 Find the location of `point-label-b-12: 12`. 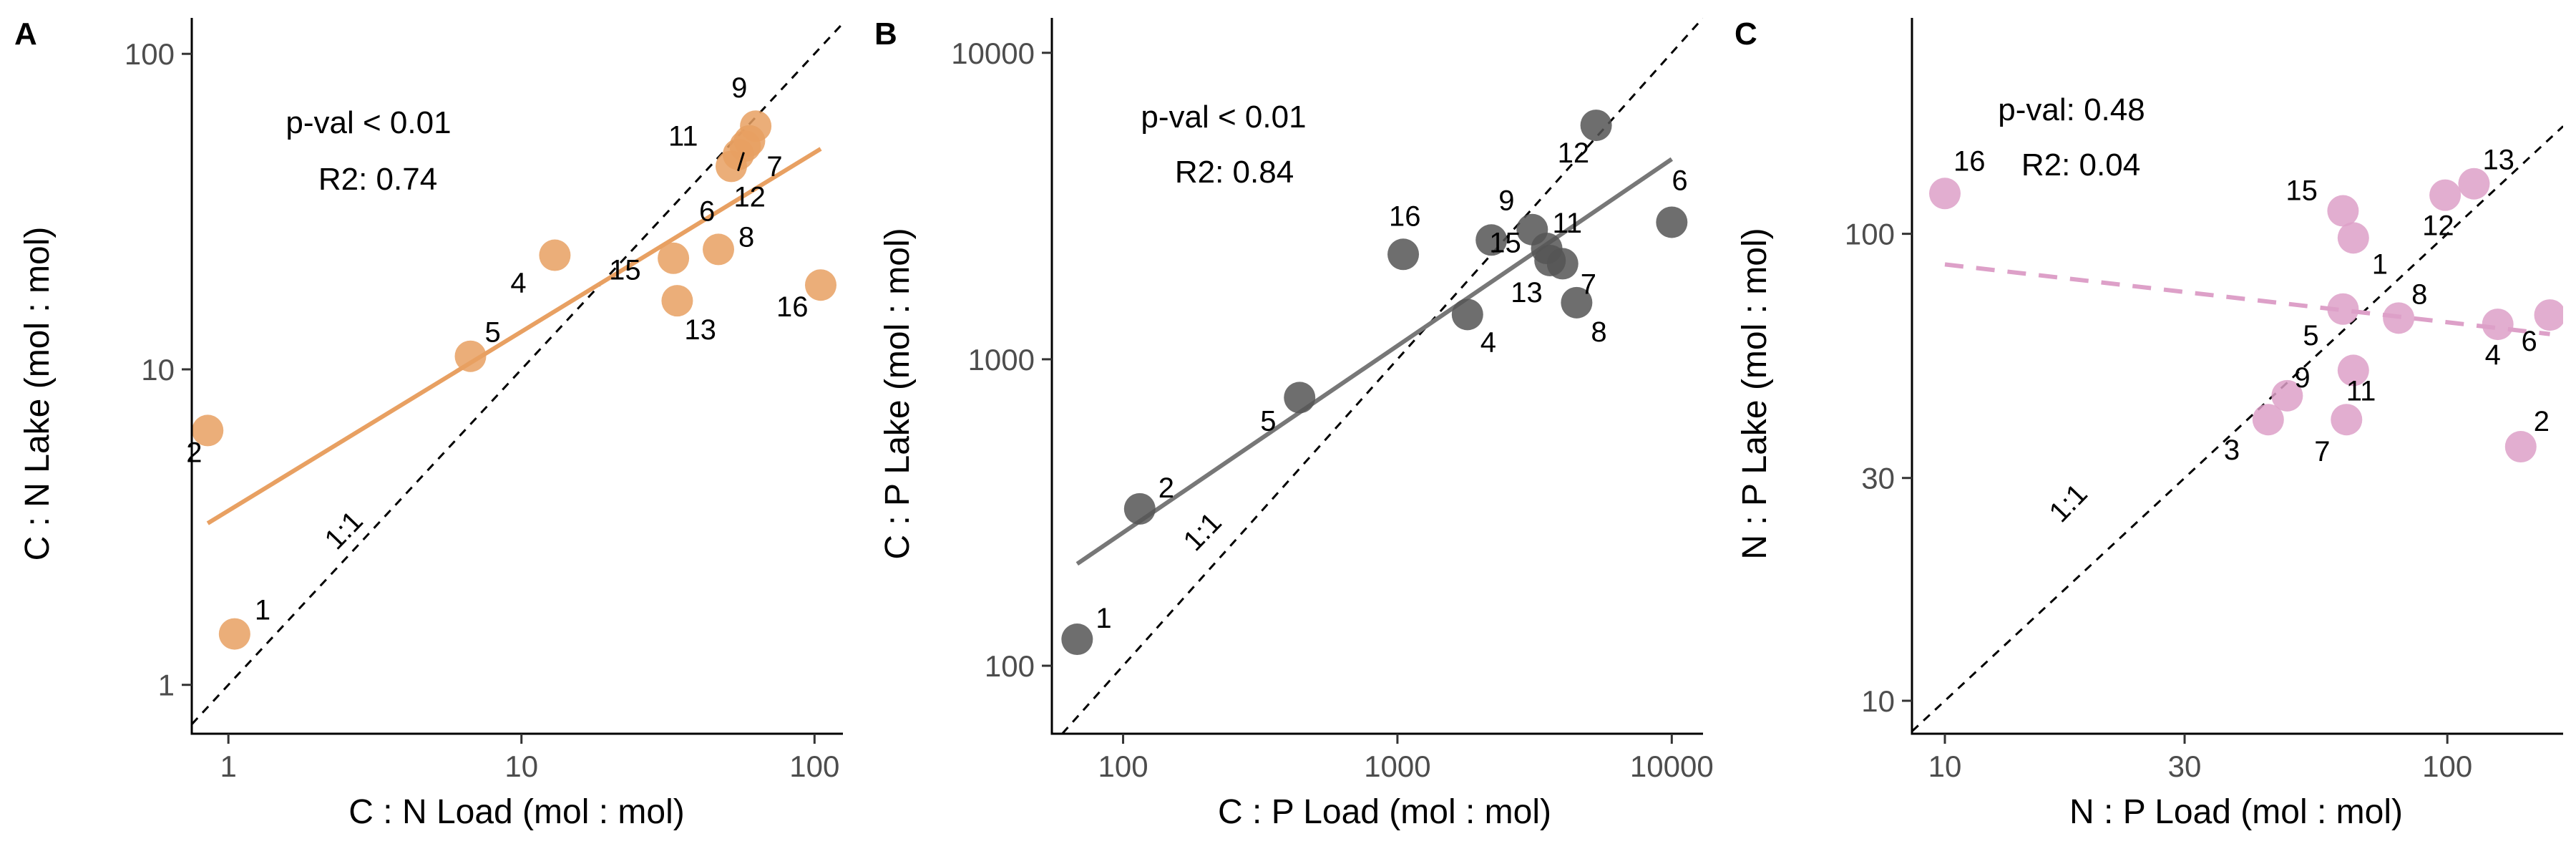

point-label-b-12: 12 is located at coordinates (1574, 153).